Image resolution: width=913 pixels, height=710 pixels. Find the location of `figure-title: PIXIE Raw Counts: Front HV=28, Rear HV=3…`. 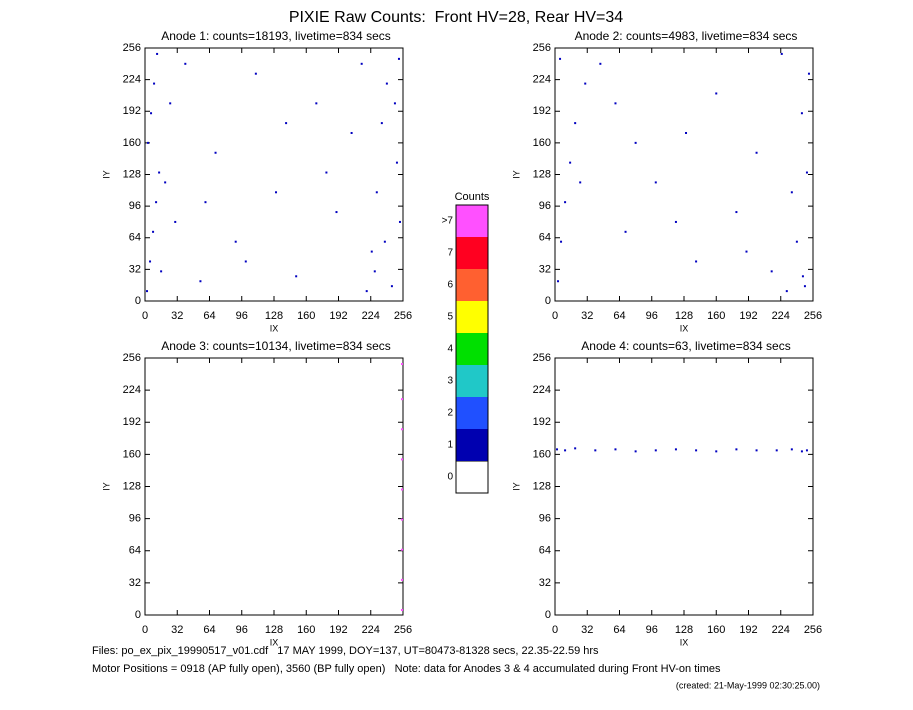

figure-title: PIXIE Raw Counts: Front HV=28, Rear HV=3… is located at coordinates (456, 17).